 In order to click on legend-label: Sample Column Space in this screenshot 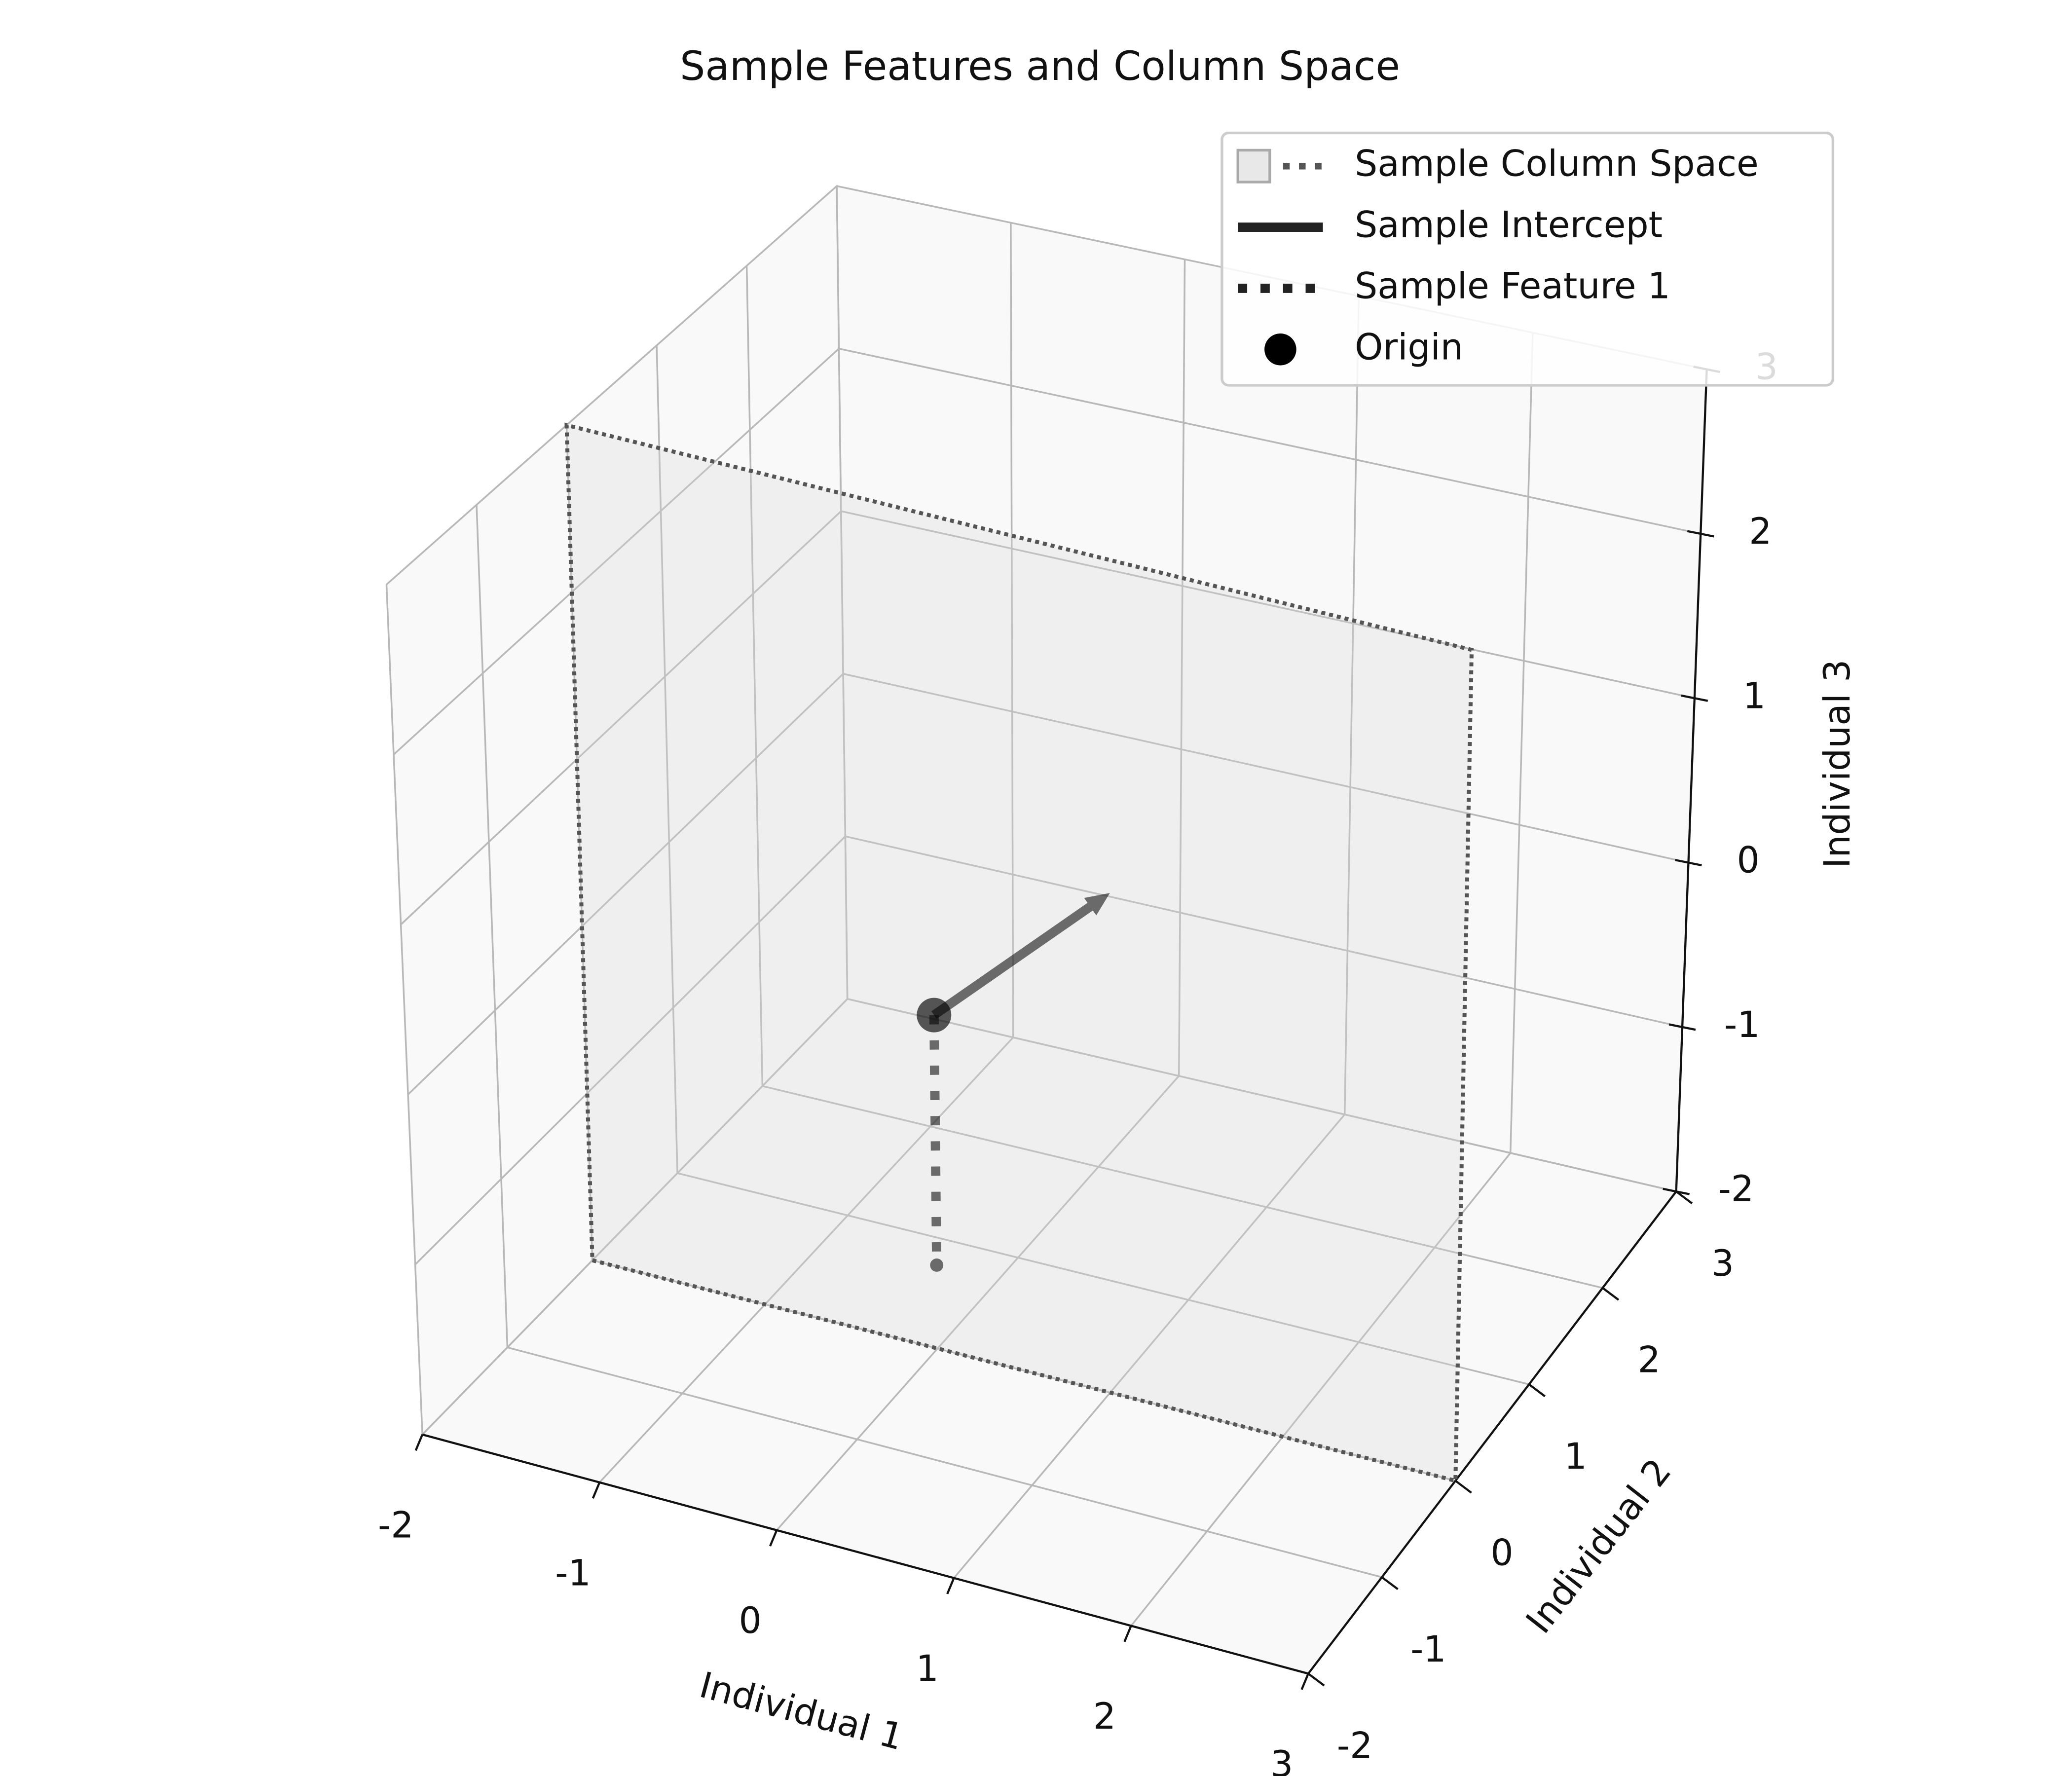, I will do `click(1557, 165)`.